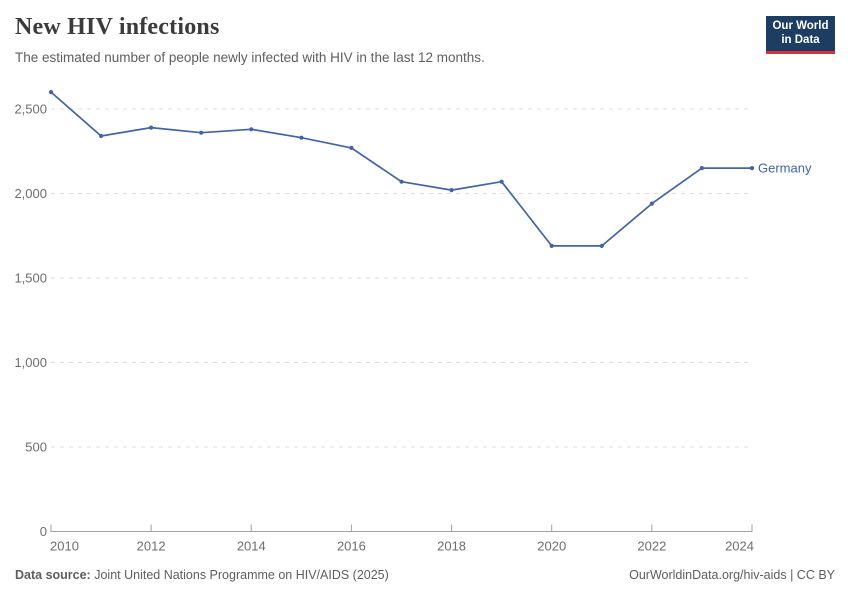 The image size is (850, 600). What do you see at coordinates (800, 40) in the screenshot?
I see `owid-logo-line2: in Data` at bounding box center [800, 40].